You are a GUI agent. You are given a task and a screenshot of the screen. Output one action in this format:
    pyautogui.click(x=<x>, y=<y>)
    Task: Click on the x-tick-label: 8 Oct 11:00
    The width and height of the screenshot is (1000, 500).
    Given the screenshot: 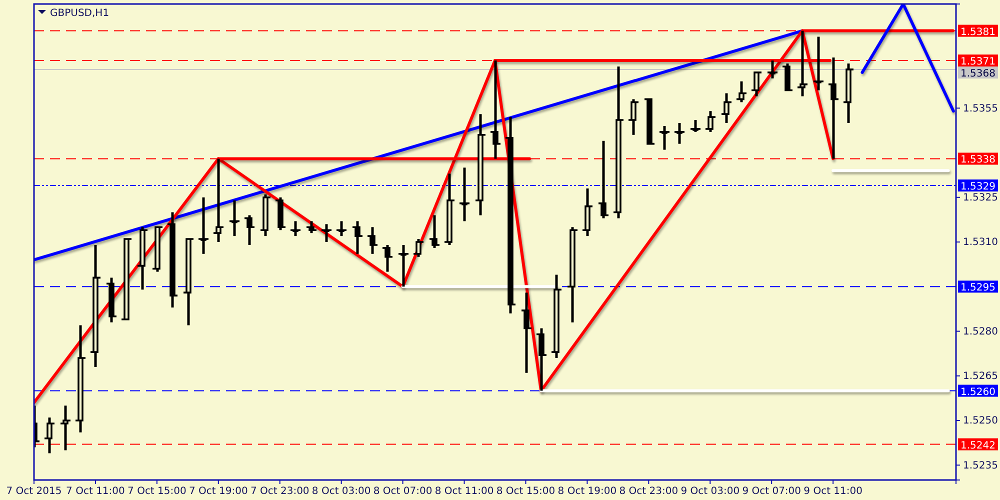 What is the action you would take?
    pyautogui.click(x=464, y=492)
    